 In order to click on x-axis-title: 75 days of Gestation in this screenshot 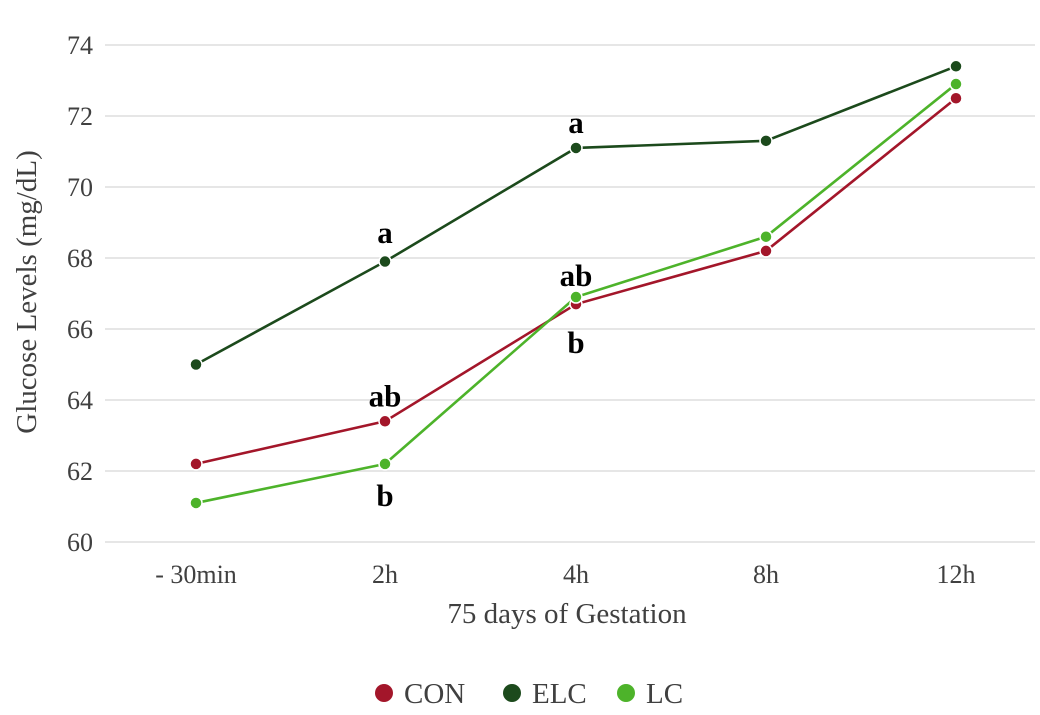, I will do `click(567, 614)`.